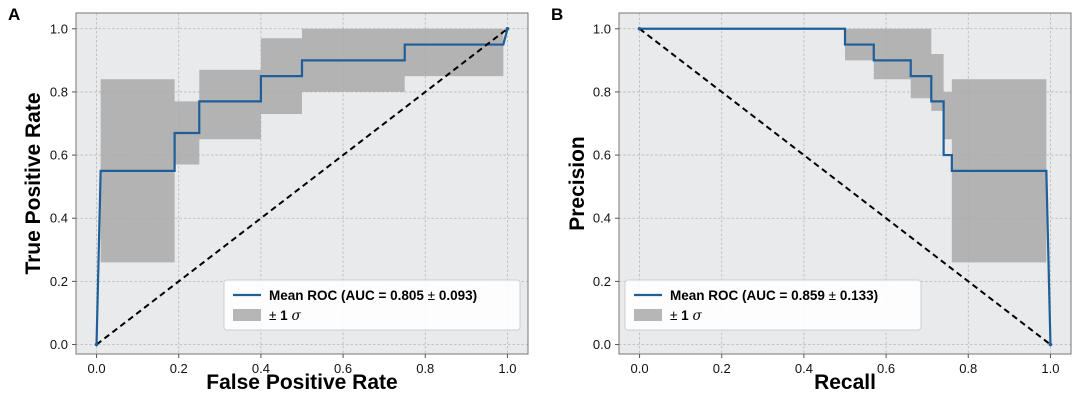 The image size is (1084, 401). Describe the element at coordinates (845, 382) in the screenshot. I see `x-axis-label: Recall` at that location.